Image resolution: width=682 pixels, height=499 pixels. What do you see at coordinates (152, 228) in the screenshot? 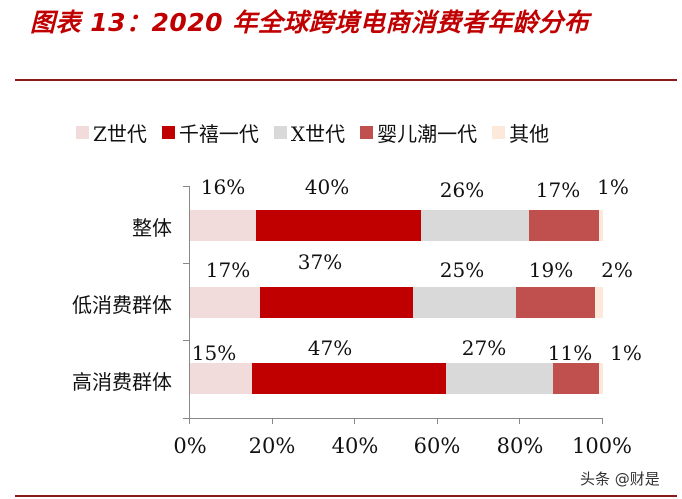
I see `category-label-overall: 整体` at bounding box center [152, 228].